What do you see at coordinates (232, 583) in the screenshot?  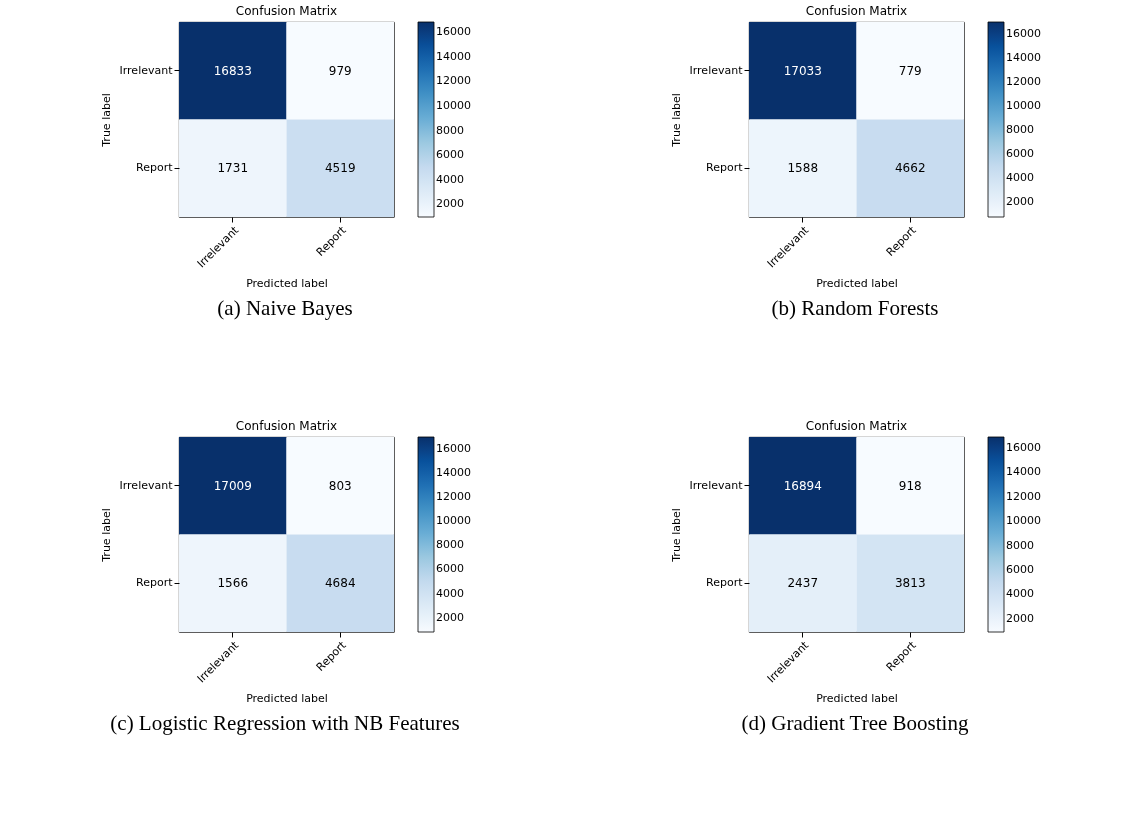 I see `data-label: 1566` at bounding box center [232, 583].